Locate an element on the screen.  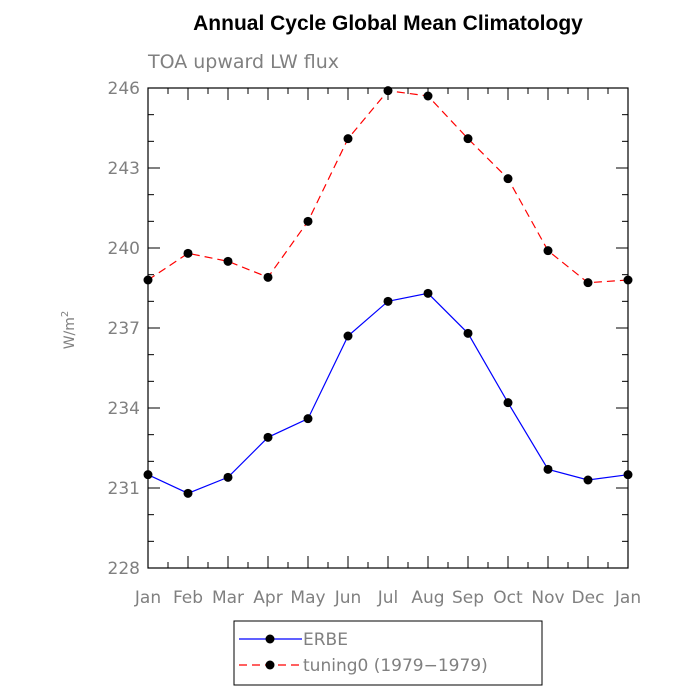
x-tick-label: Jul is located at coordinates (388, 598).